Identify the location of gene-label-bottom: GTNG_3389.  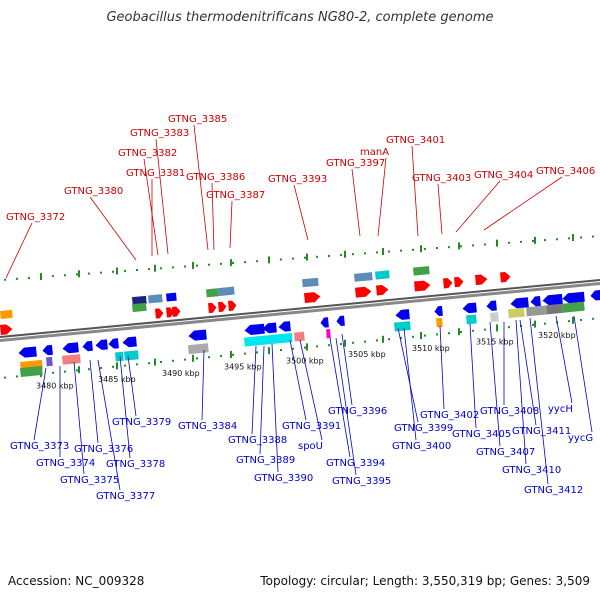
(265, 460).